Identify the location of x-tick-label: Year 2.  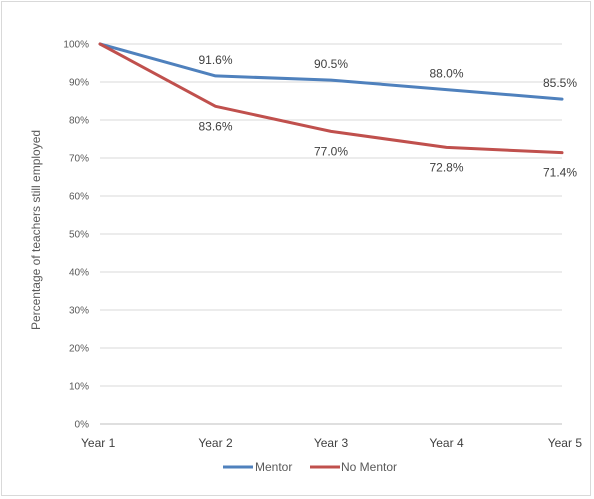
(215, 443).